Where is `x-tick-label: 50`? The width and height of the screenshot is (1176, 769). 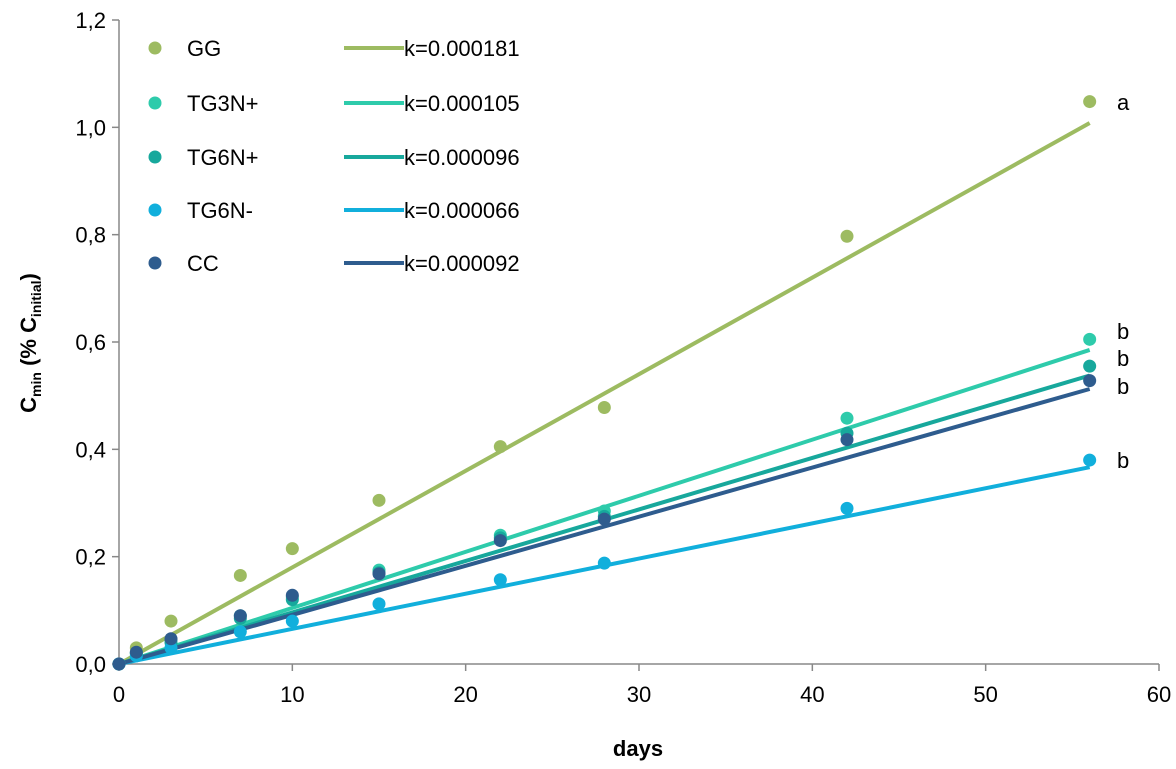
x-tick-label: 50 is located at coordinates (985, 694).